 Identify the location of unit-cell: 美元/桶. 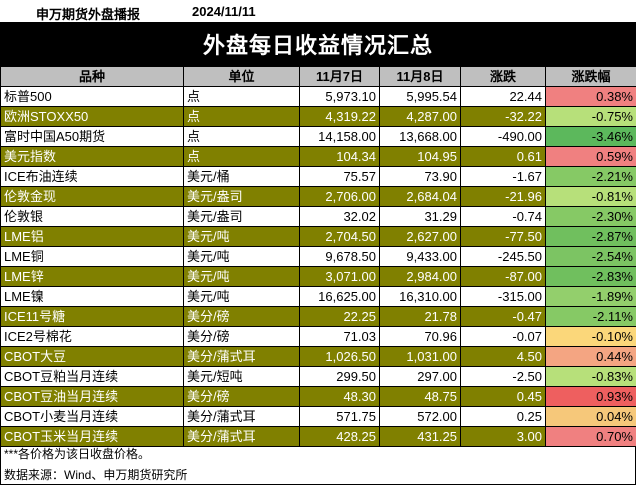
(241, 176).